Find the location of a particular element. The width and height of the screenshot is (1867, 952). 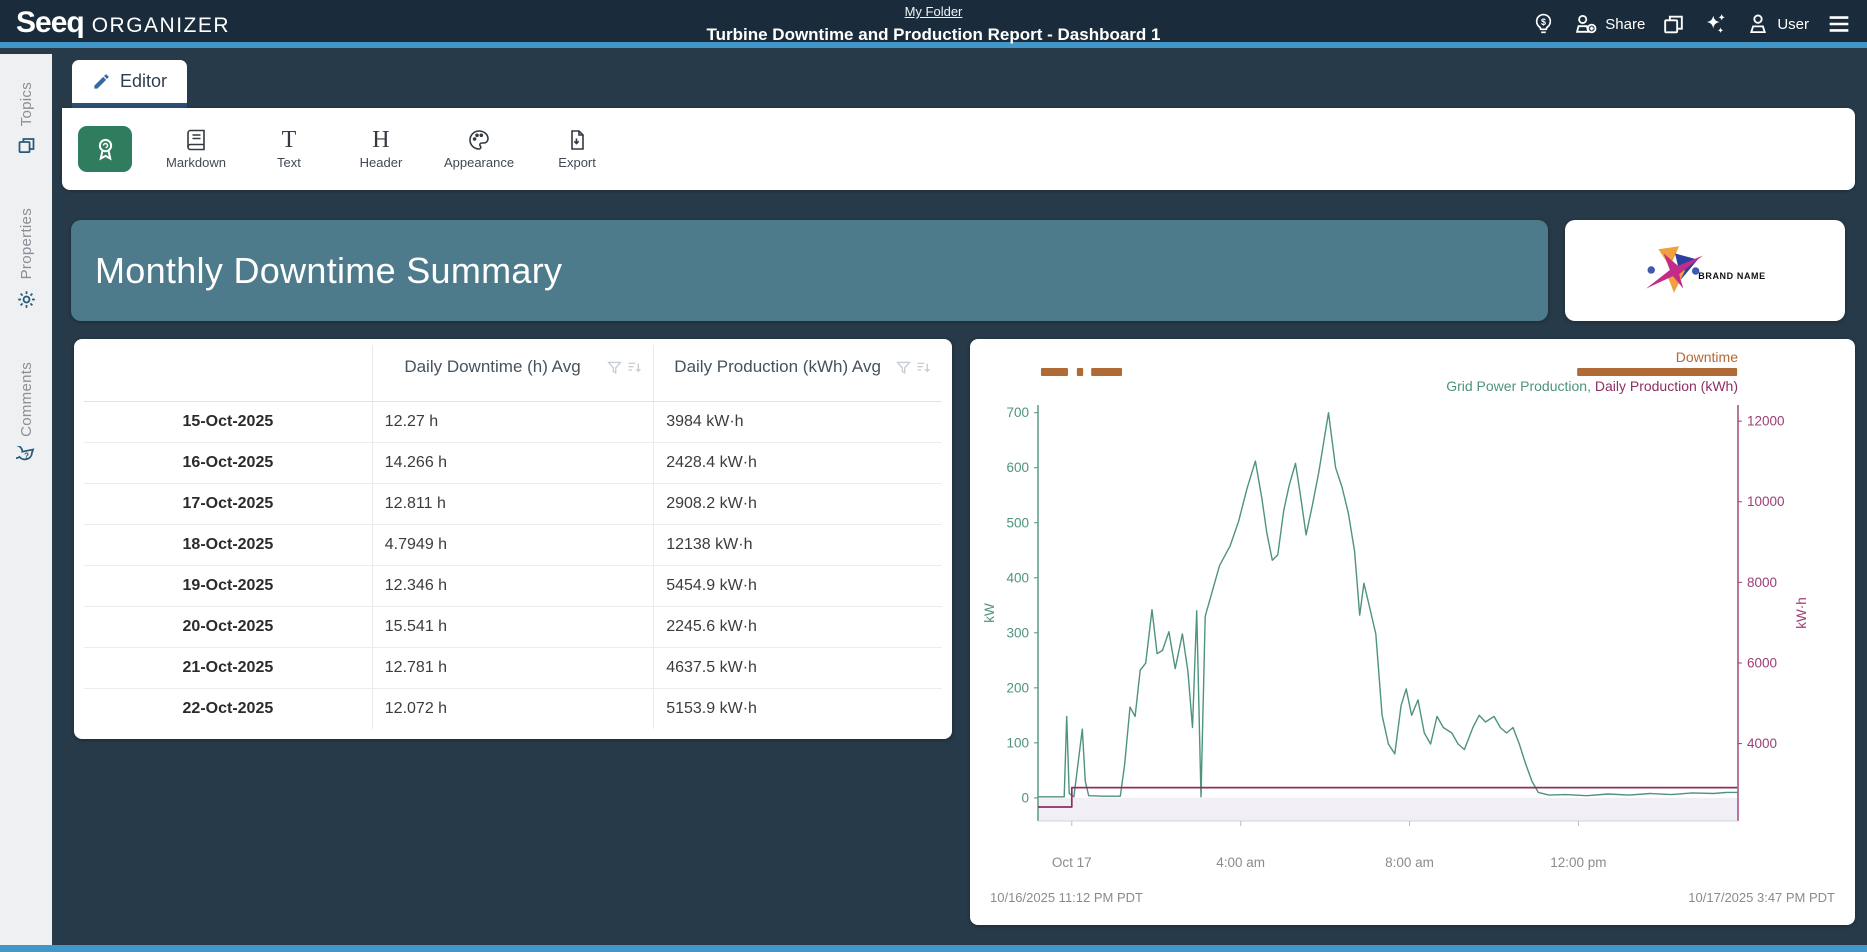

properties-label: Properties is located at coordinates (26, 244).